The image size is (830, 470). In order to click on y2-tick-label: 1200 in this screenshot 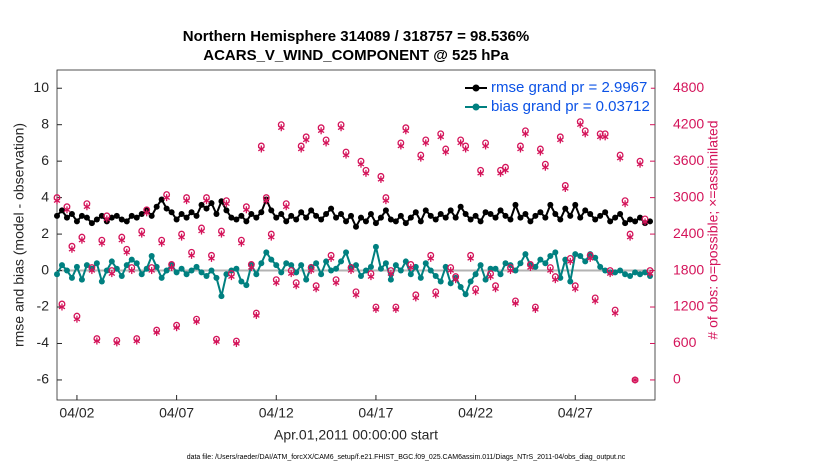, I will do `click(688, 306)`.